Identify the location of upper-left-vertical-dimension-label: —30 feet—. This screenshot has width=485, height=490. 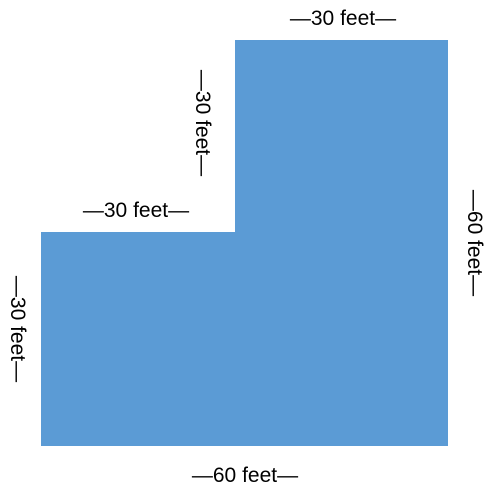
(202, 123).